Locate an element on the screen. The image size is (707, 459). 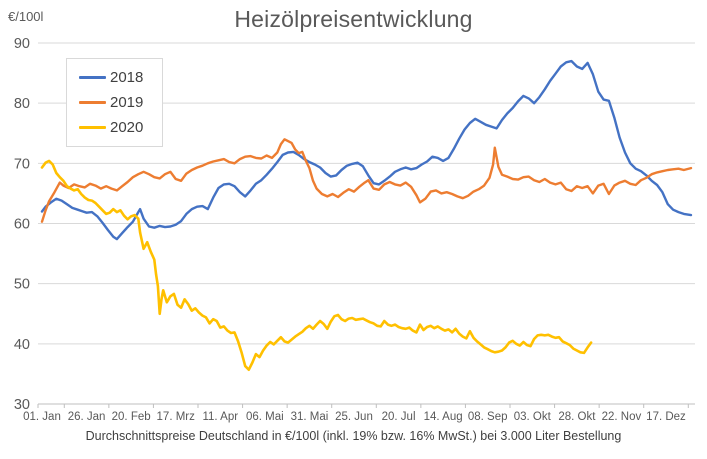
y-tick-label-70: 70 is located at coordinates (22, 164).